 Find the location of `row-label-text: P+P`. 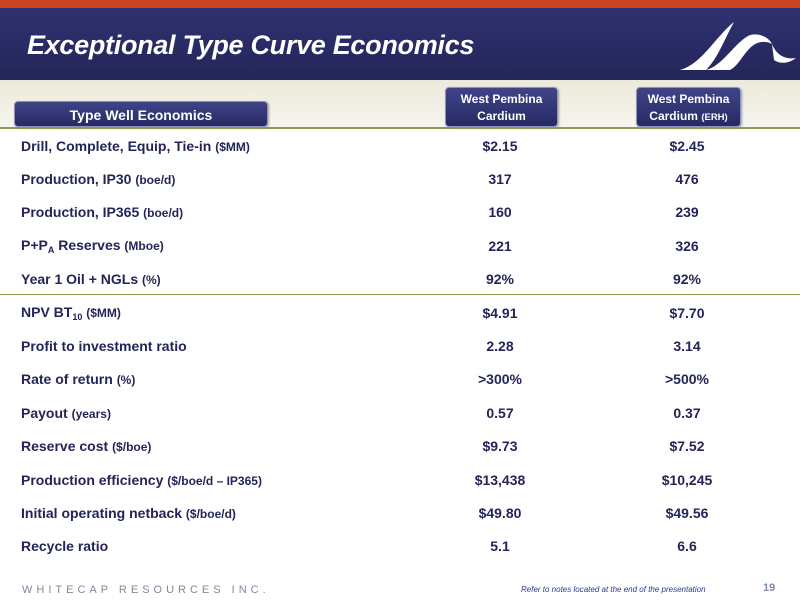

row-label-text: P+P is located at coordinates (34, 244).